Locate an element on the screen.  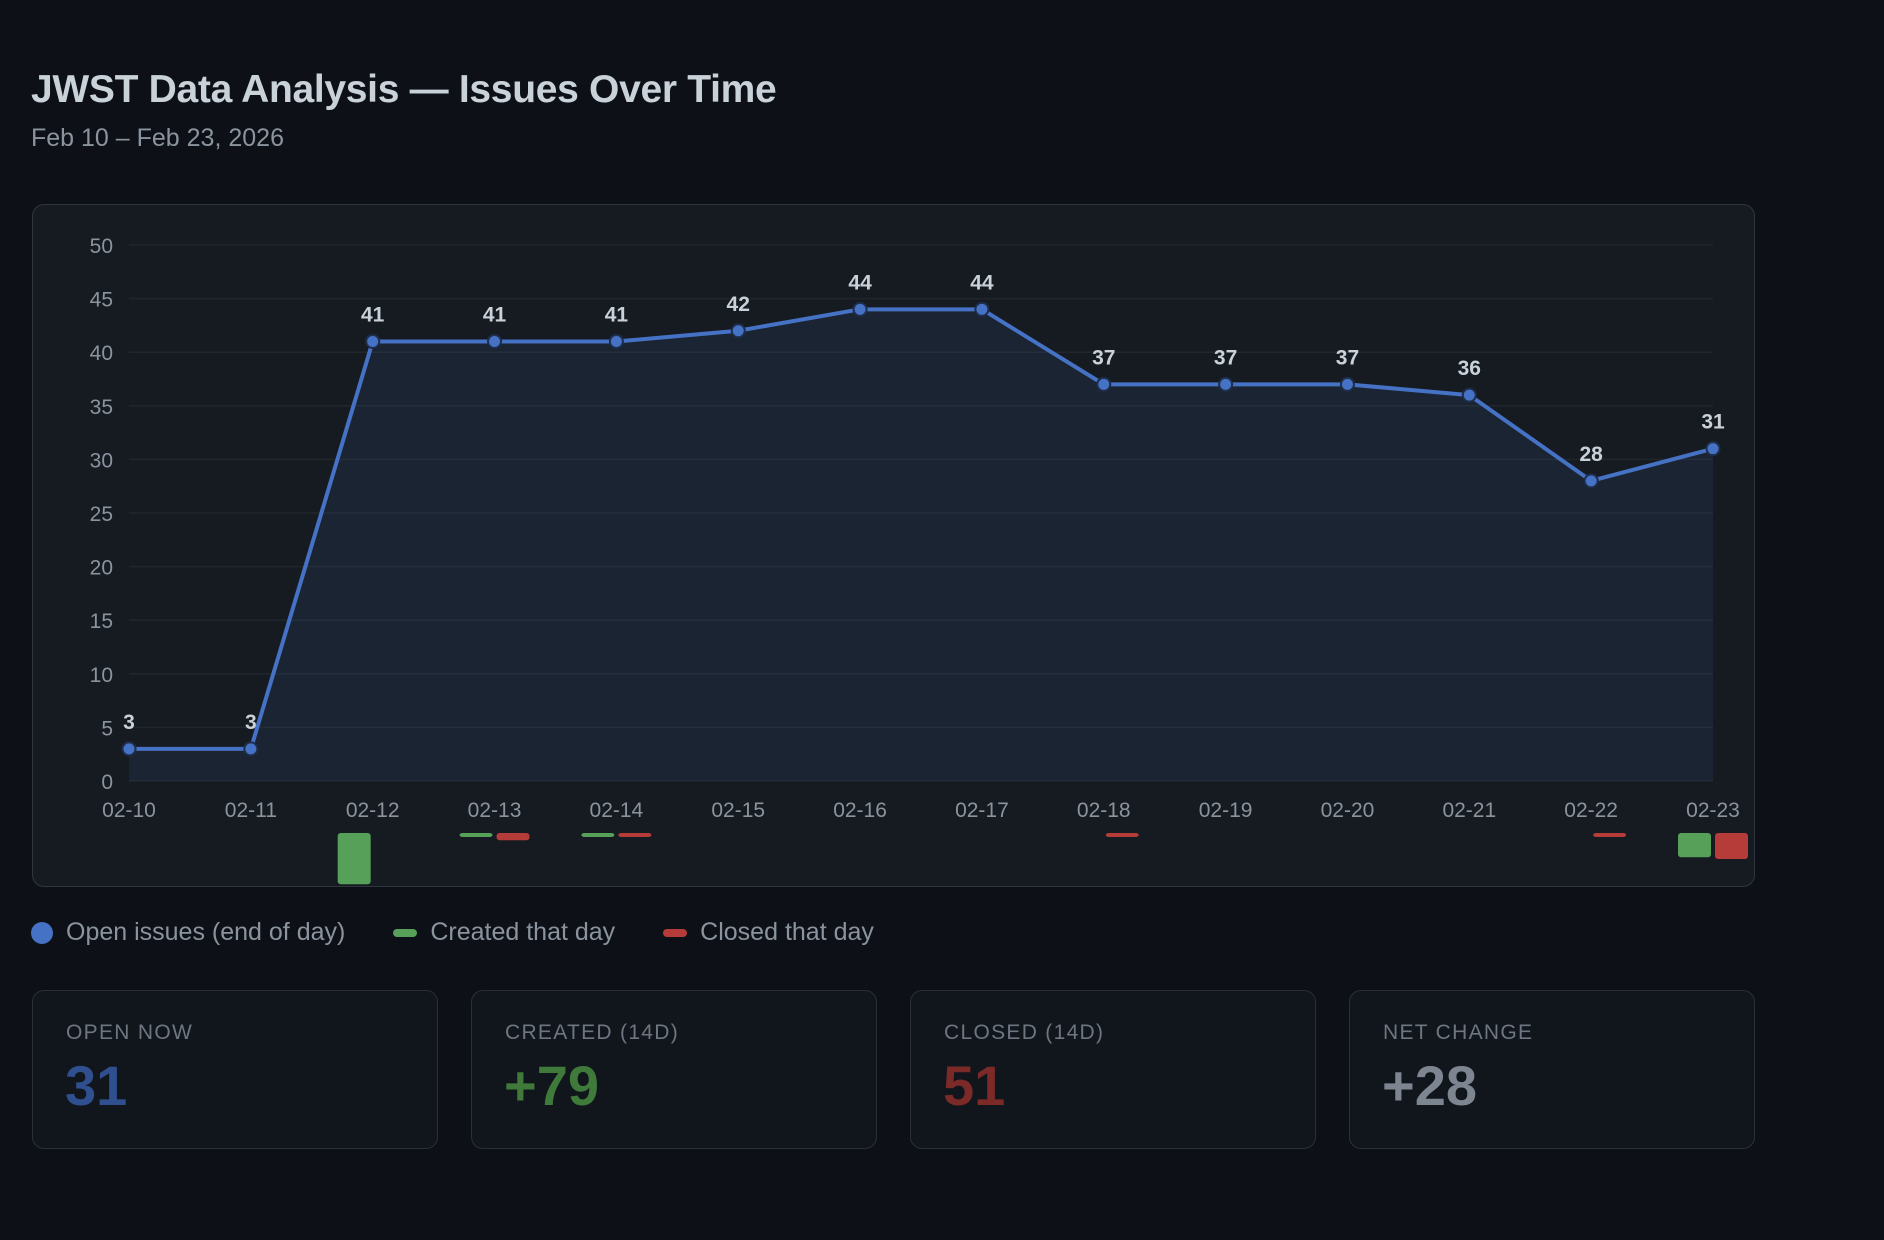
page-title: JWST Data Analysis — Issues Over Time is located at coordinates (404, 89).